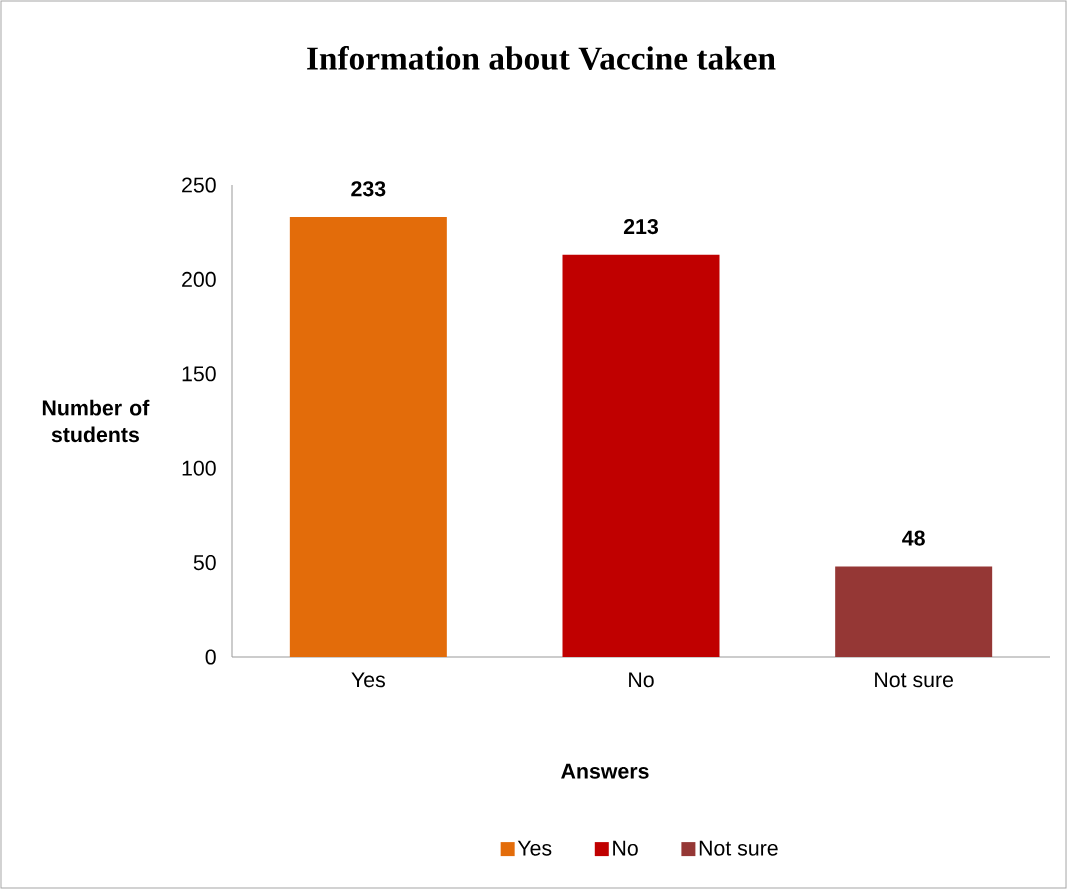 Image resolution: width=1067 pixels, height=889 pixels. What do you see at coordinates (913, 538) in the screenshot?
I see `data-label: 48` at bounding box center [913, 538].